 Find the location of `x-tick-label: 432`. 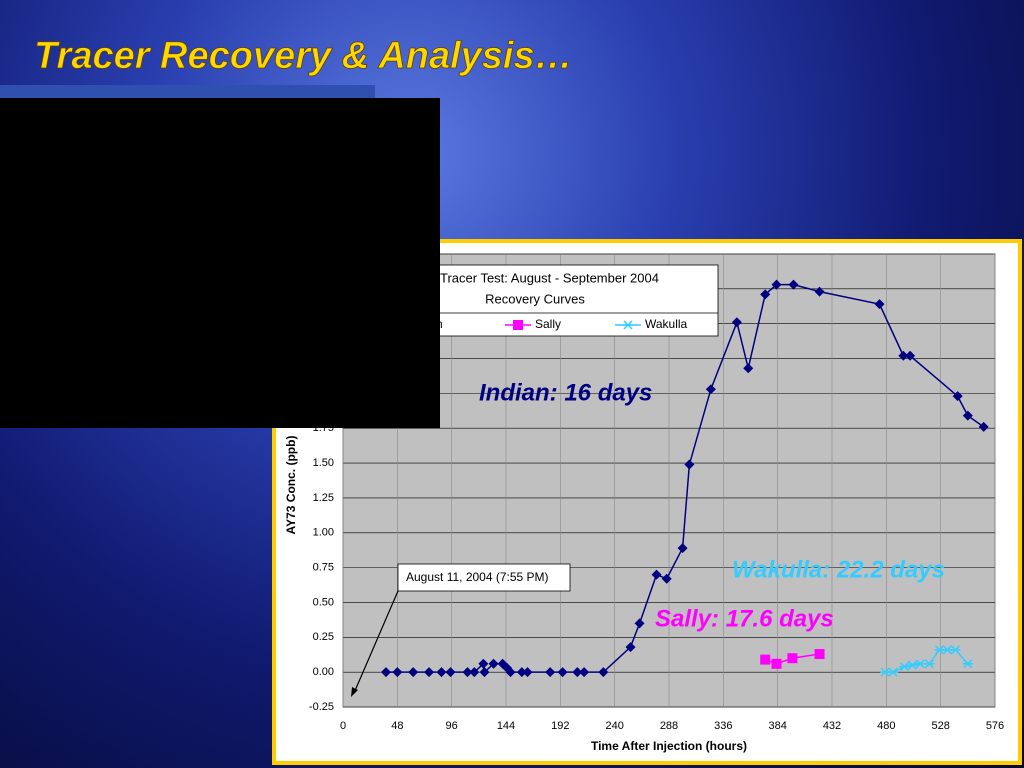

x-tick-label: 432 is located at coordinates (832, 726).